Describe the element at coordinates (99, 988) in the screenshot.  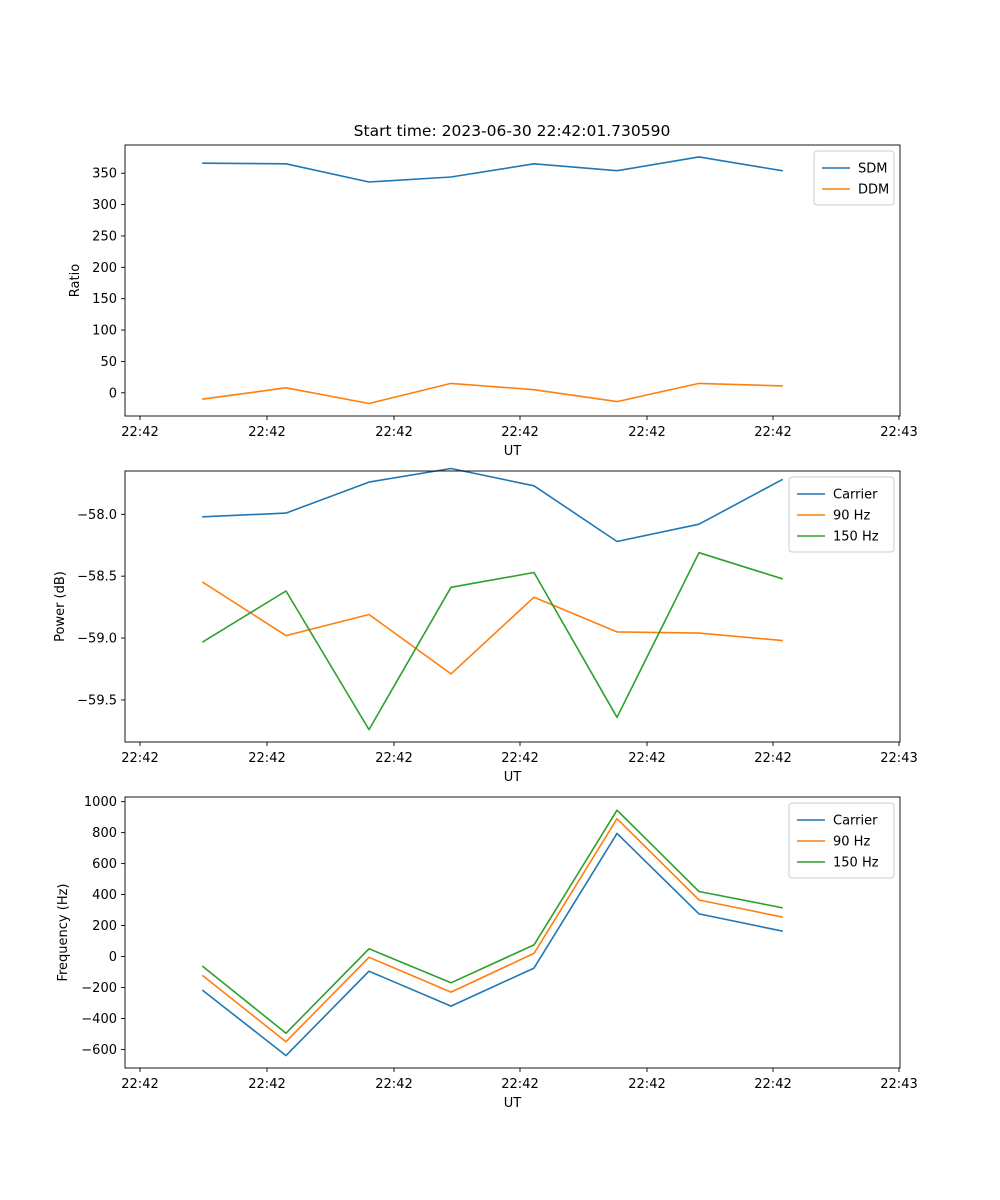
I see `y-tick-label: −200` at that location.